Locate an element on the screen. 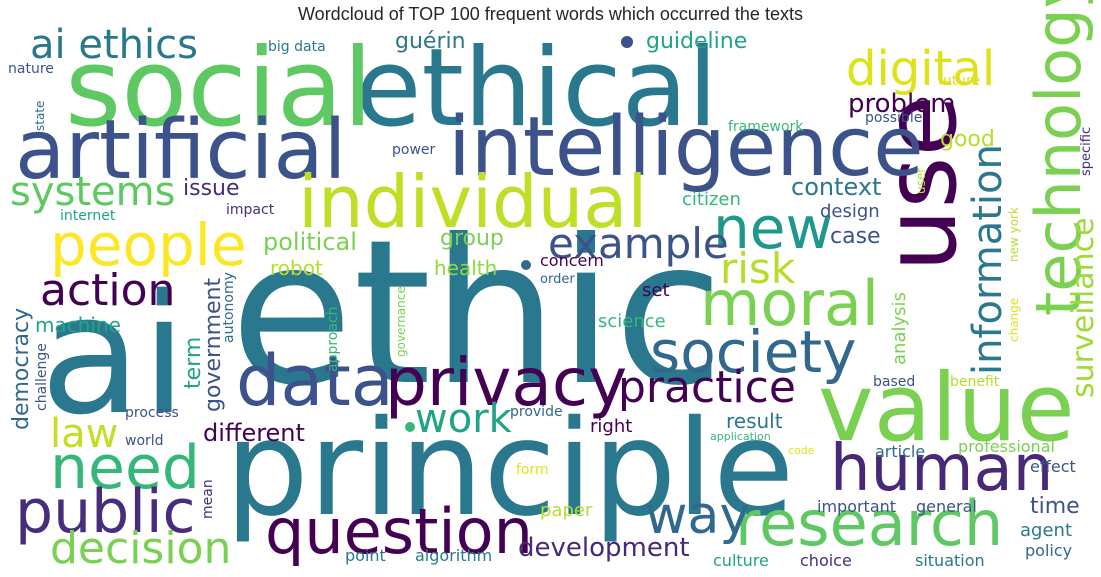 This screenshot has width=1101, height=577. word-design: design is located at coordinates (850, 211).